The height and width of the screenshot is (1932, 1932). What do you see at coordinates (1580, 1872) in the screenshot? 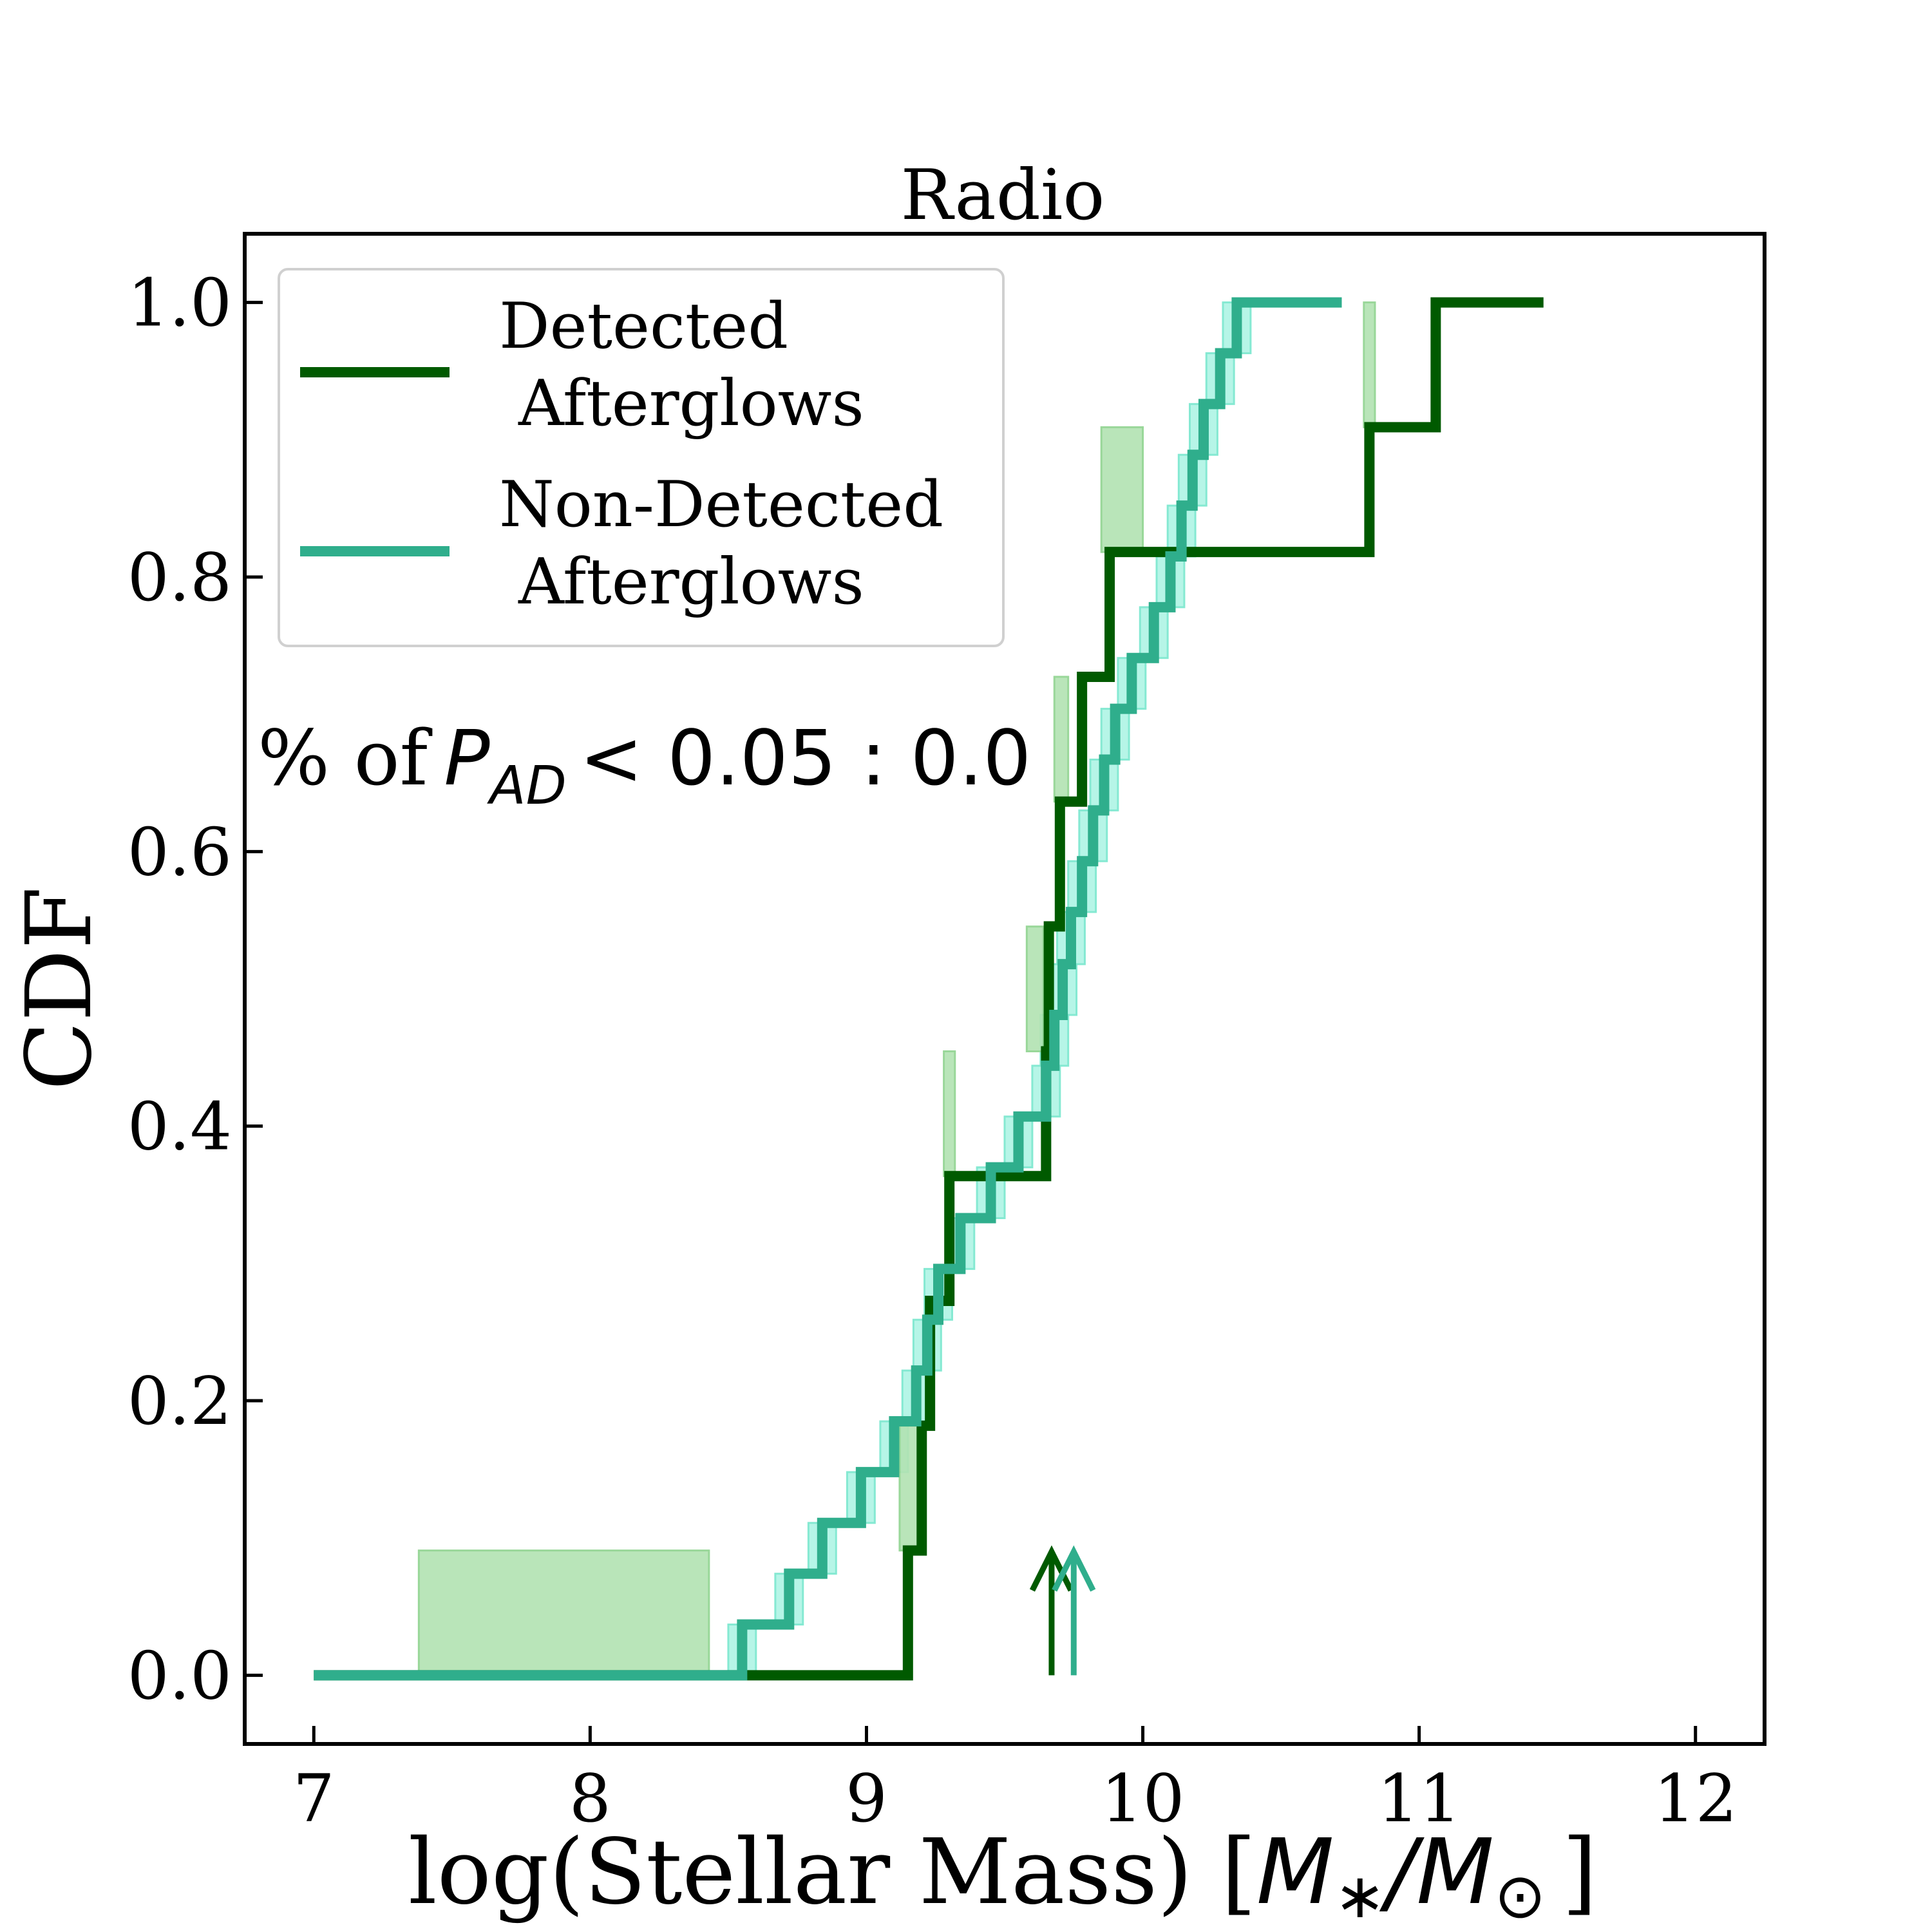
I see `x-axis-label-close: ]` at bounding box center [1580, 1872].